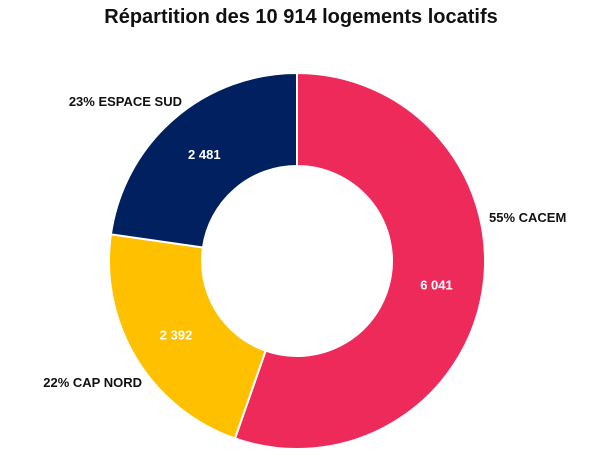  Describe the element at coordinates (436, 285) in the screenshot. I see `value-label-cacem: 6 041` at that location.